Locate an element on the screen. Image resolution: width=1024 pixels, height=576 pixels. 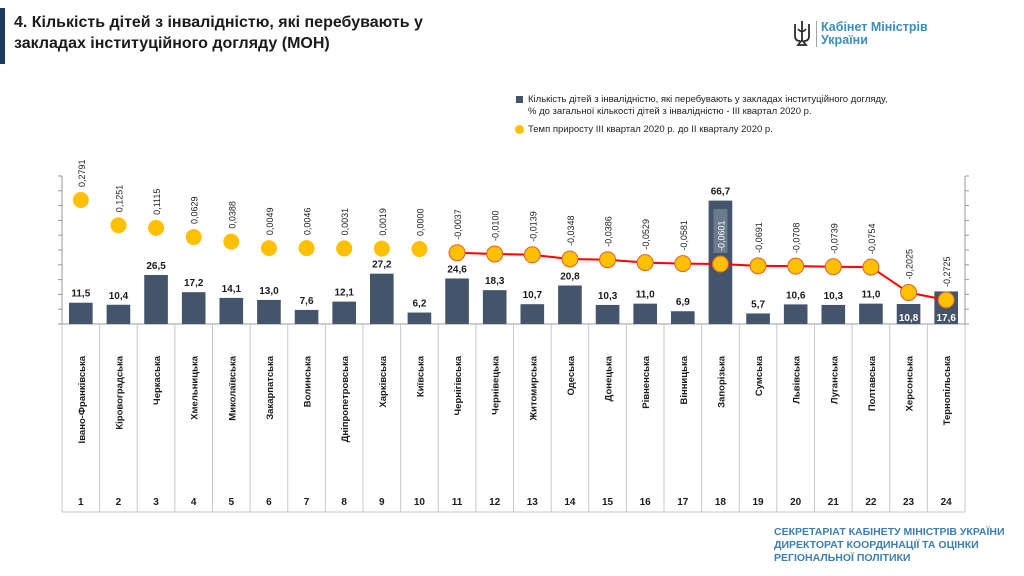
rank-label: 6 is located at coordinates (269, 502).